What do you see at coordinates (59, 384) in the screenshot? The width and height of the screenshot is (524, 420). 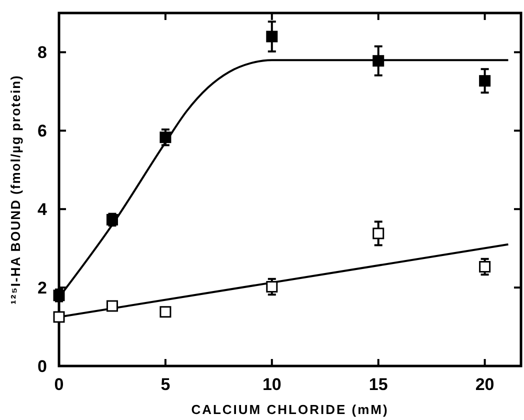 I see `x-tick-label: 0` at bounding box center [59, 384].